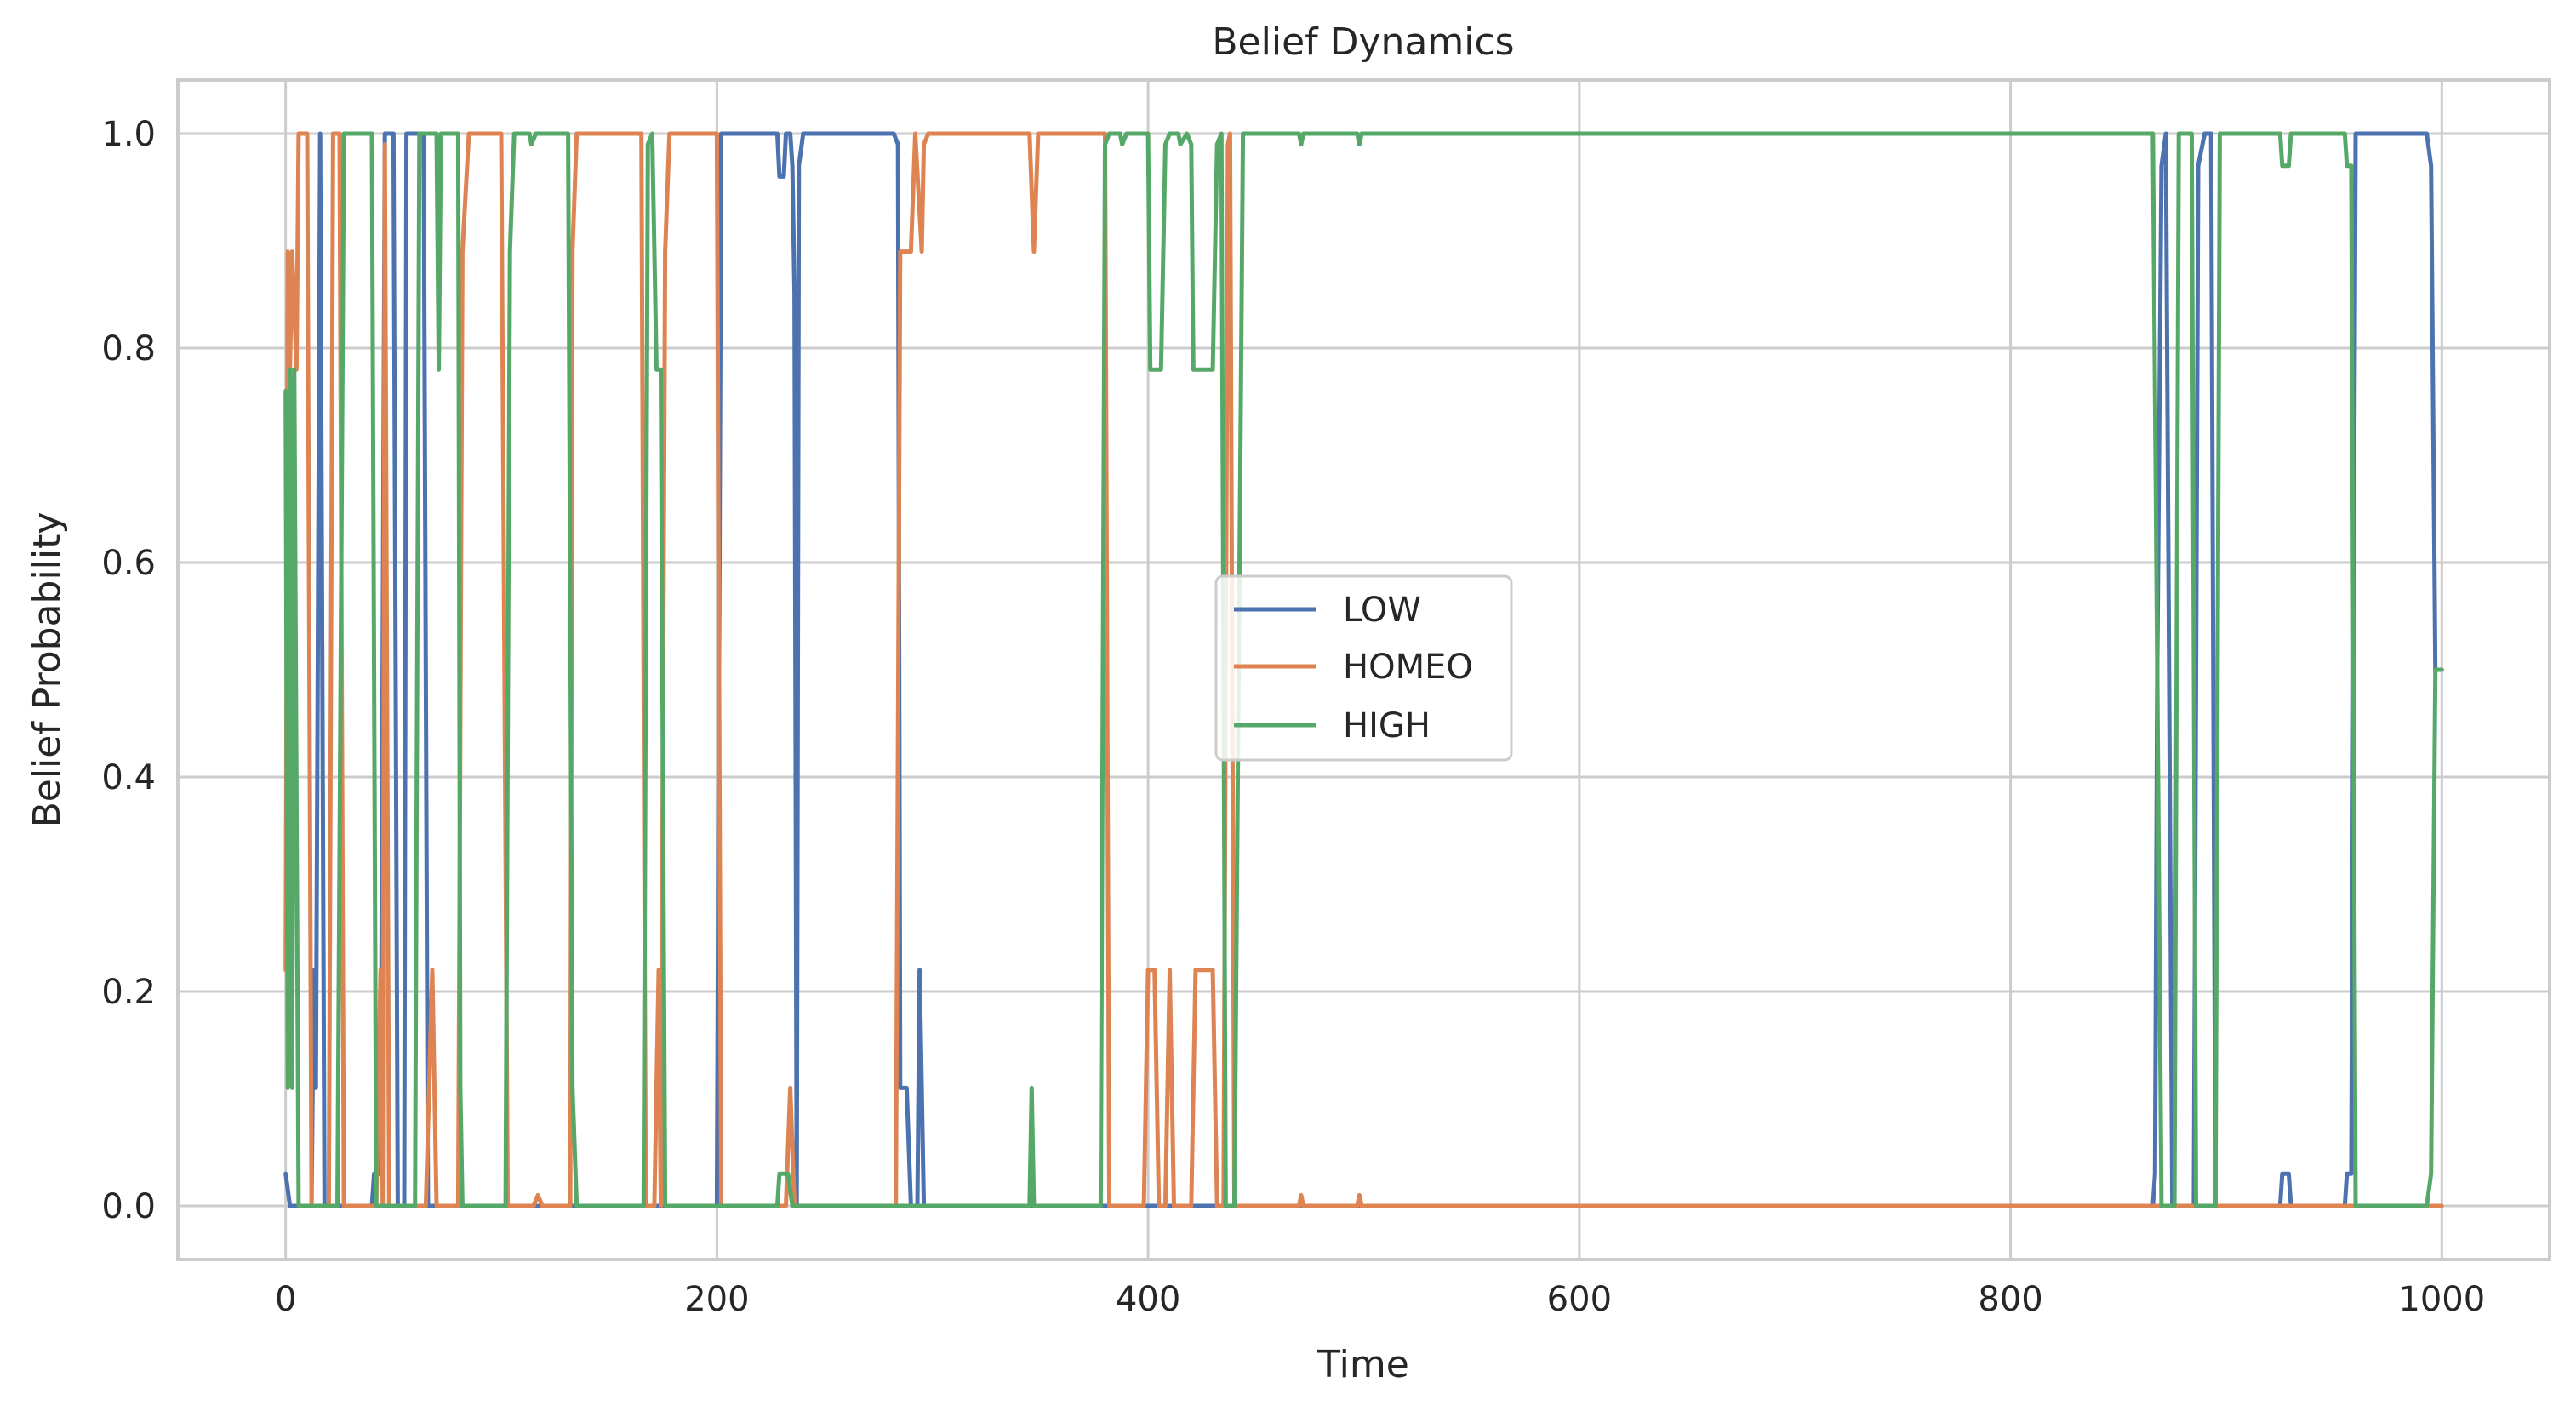 The height and width of the screenshot is (1411, 2576). Describe the element at coordinates (716, 1299) in the screenshot. I see `x-tick-label: 200` at that location.